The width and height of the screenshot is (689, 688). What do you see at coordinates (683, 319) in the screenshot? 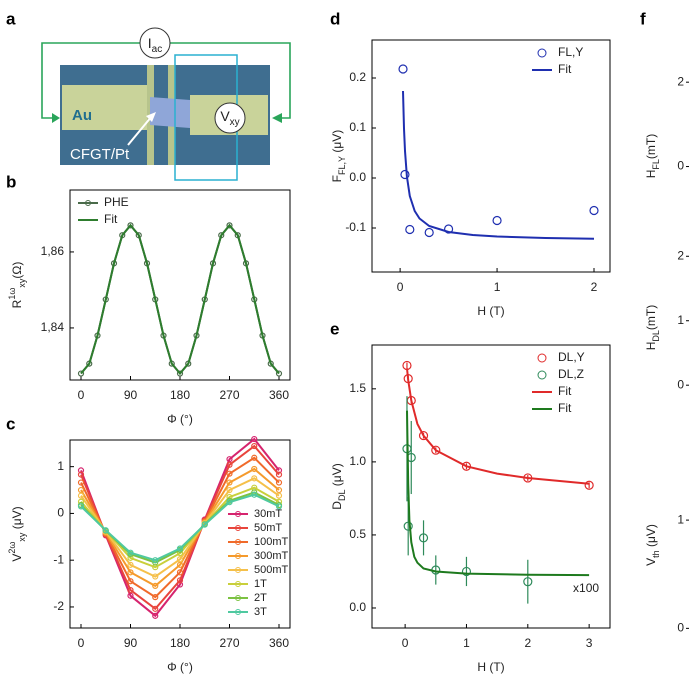
I see `chart-panel: 0 1 2` at bounding box center [683, 319].